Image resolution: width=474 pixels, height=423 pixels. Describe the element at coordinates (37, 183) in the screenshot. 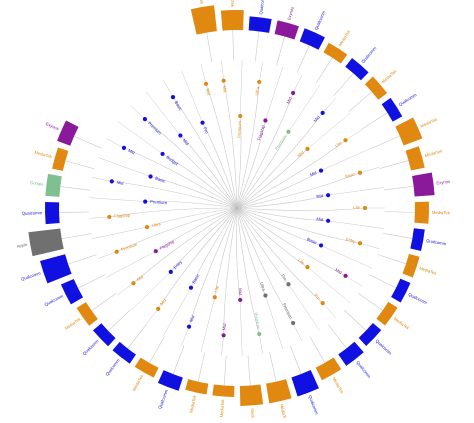

I see `ring-label: Google` at that location.